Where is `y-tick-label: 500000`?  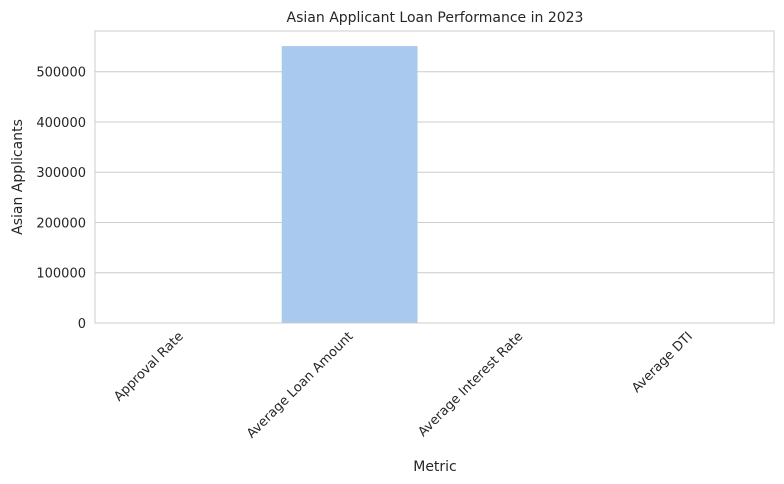
y-tick-label: 500000 is located at coordinates (61, 73).